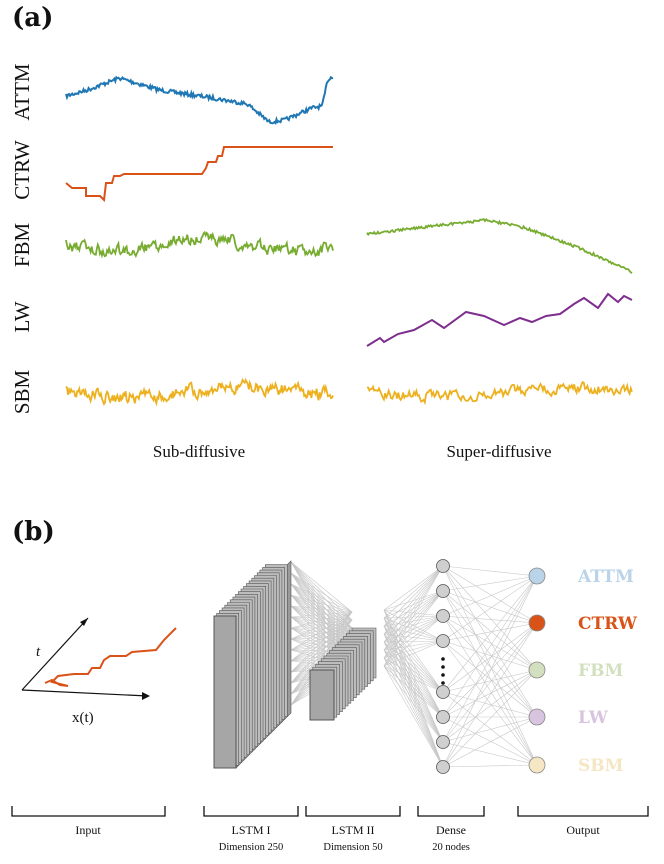 The image size is (664, 864). What do you see at coordinates (537, 623) in the screenshot?
I see `output-node-ctrw` at bounding box center [537, 623].